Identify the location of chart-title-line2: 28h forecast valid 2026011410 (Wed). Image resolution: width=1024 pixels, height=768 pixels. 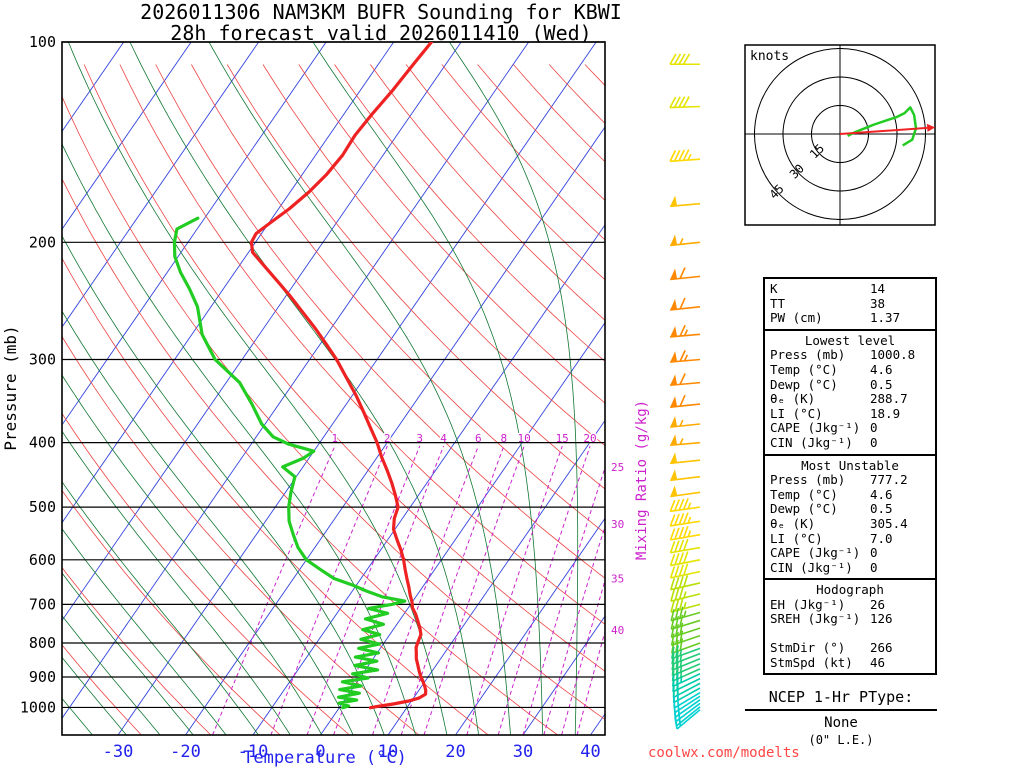
(381, 33).